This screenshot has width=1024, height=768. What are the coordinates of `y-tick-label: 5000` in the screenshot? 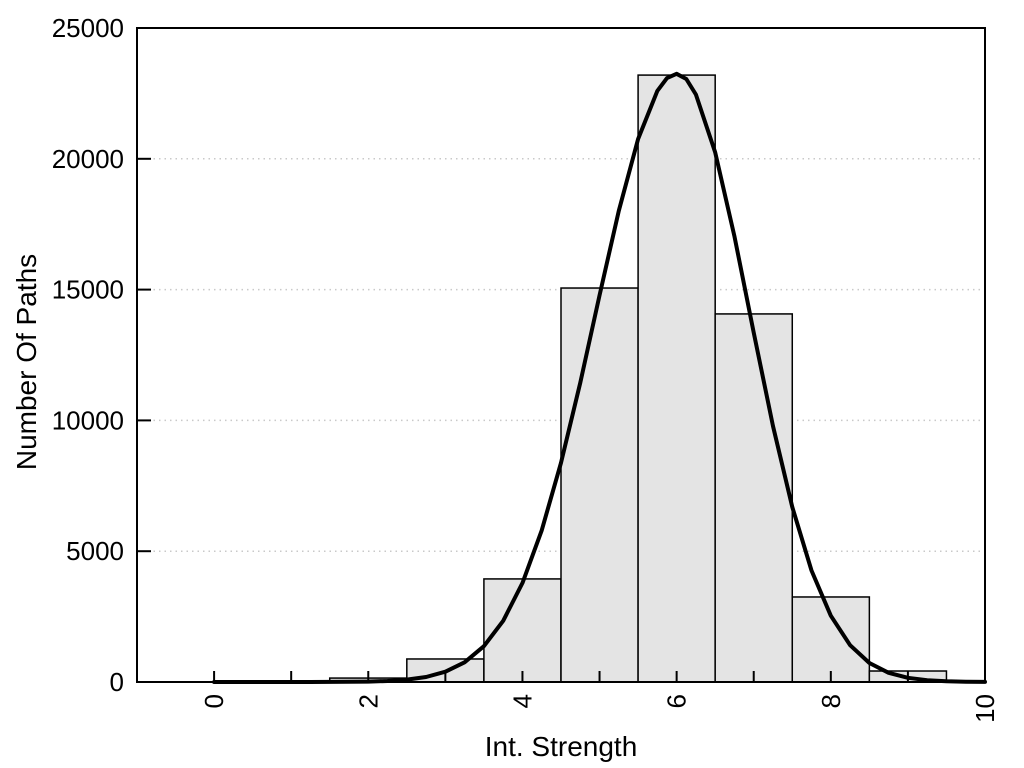 It's located at (95, 551).